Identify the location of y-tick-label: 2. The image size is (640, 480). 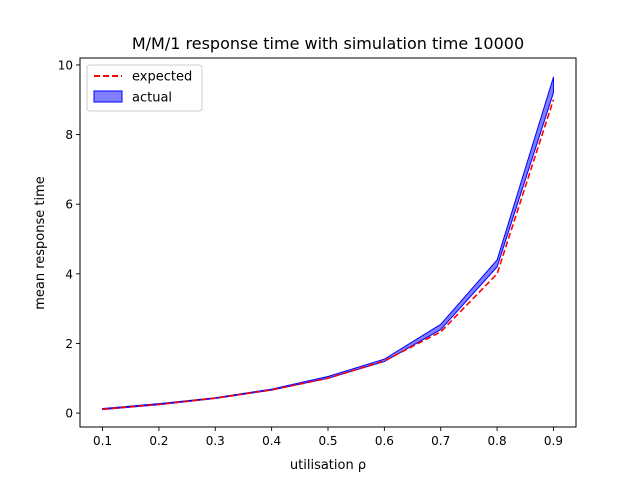
(69, 344).